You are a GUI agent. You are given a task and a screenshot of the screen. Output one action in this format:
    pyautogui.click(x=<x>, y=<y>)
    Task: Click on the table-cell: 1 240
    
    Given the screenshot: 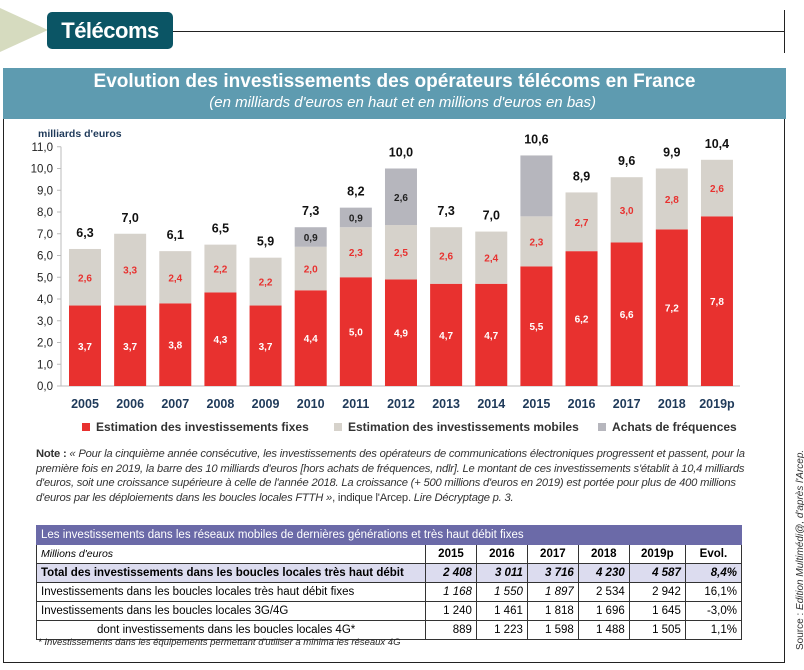 What is the action you would take?
    pyautogui.click(x=451, y=611)
    